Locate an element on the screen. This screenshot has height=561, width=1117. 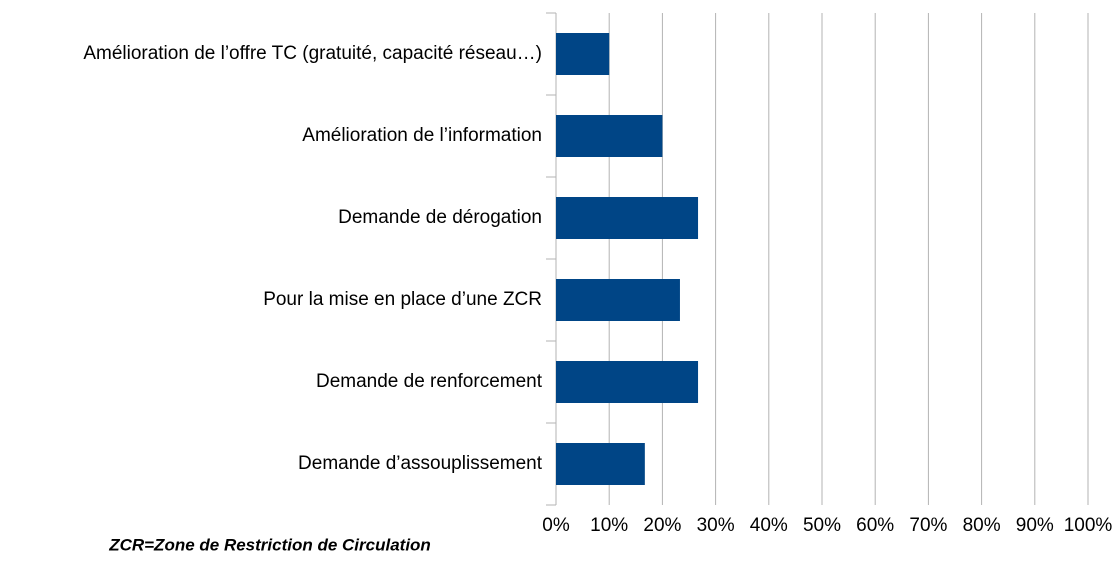
x-tick-label: 90% is located at coordinates (1035, 525).